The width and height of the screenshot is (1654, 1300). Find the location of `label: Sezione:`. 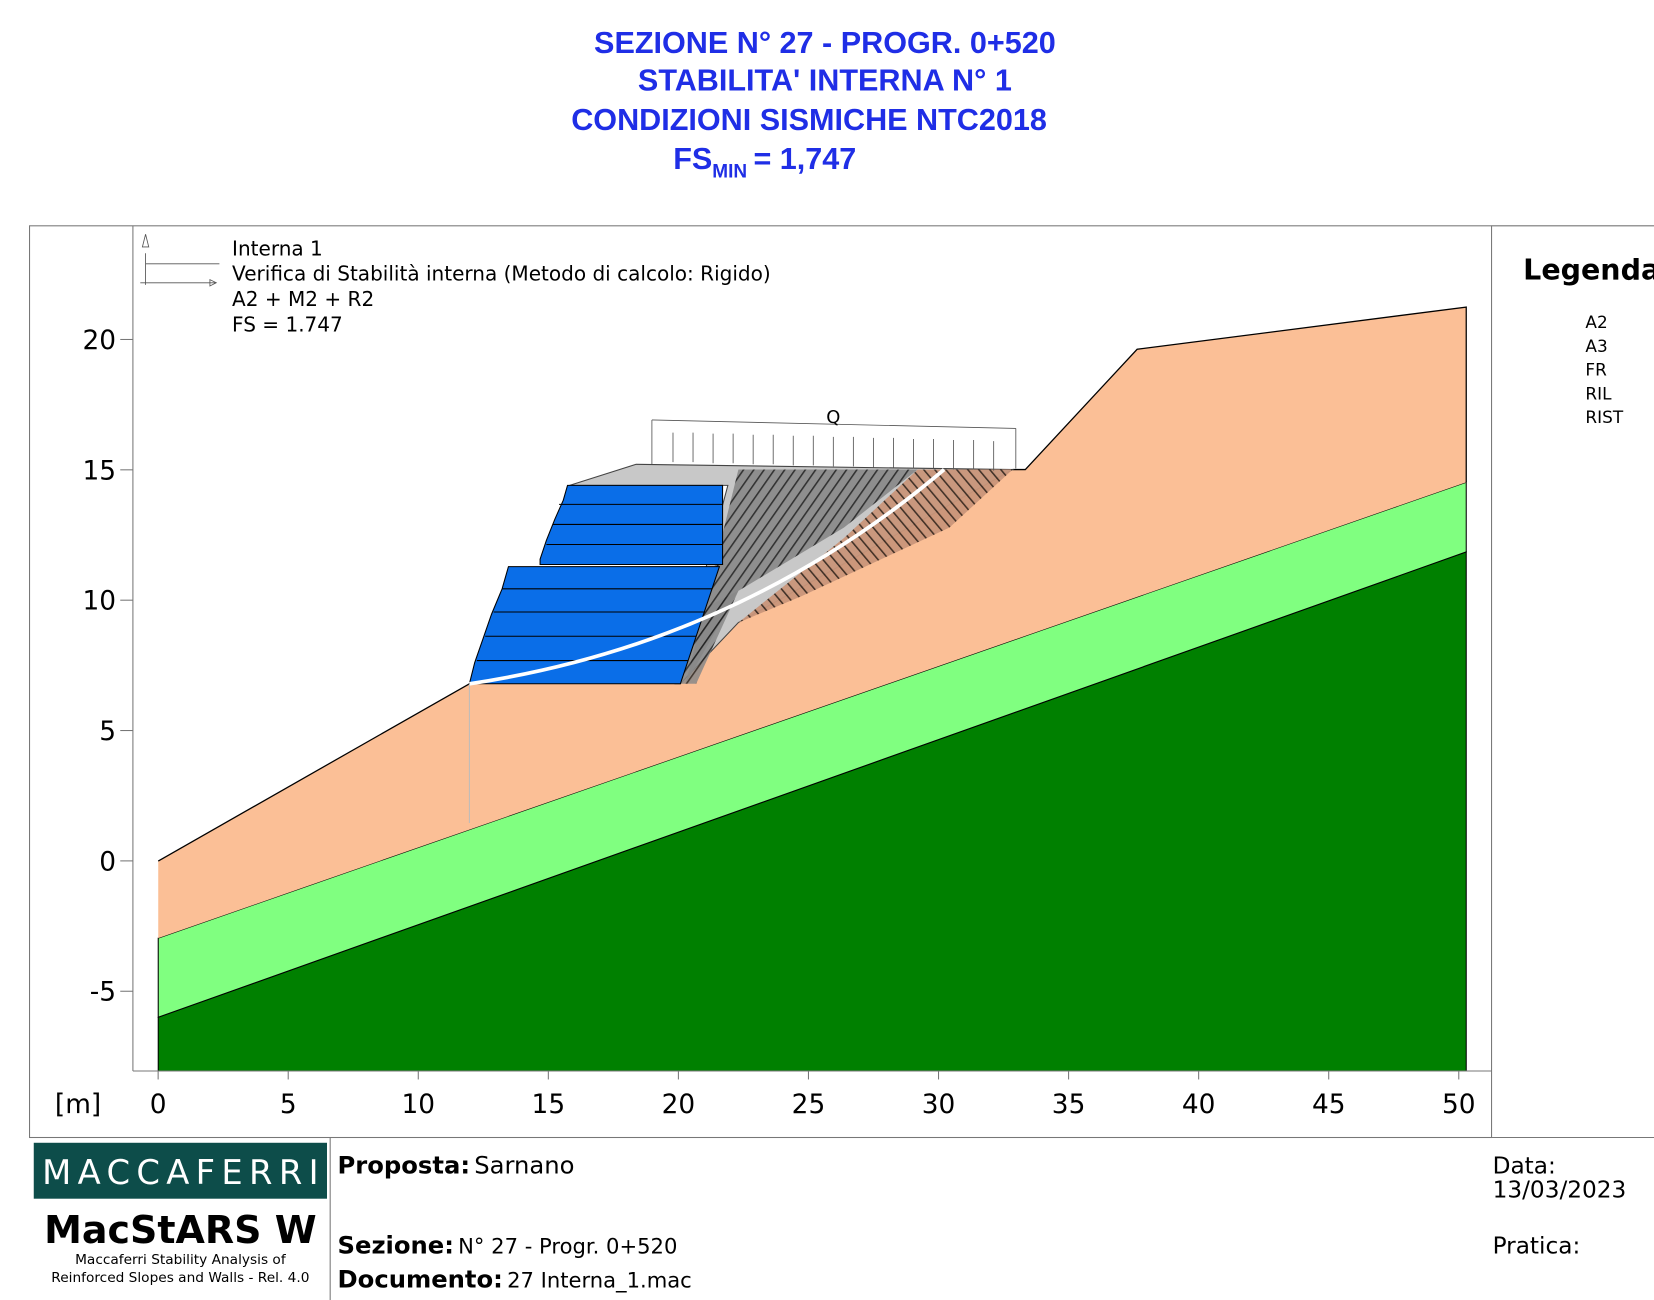

label: Sezione: is located at coordinates (396, 1245).